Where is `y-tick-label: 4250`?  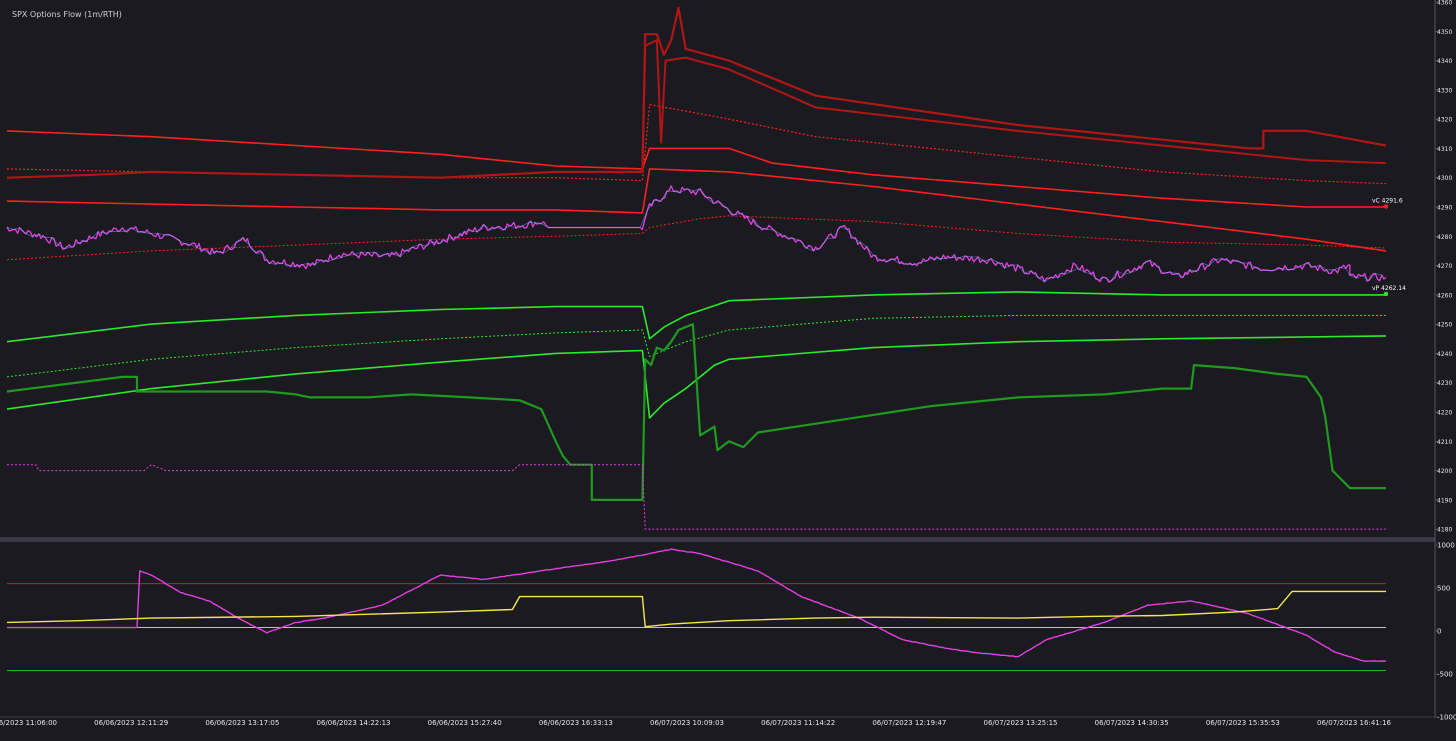 y-tick-label: 4250 is located at coordinates (1444, 325).